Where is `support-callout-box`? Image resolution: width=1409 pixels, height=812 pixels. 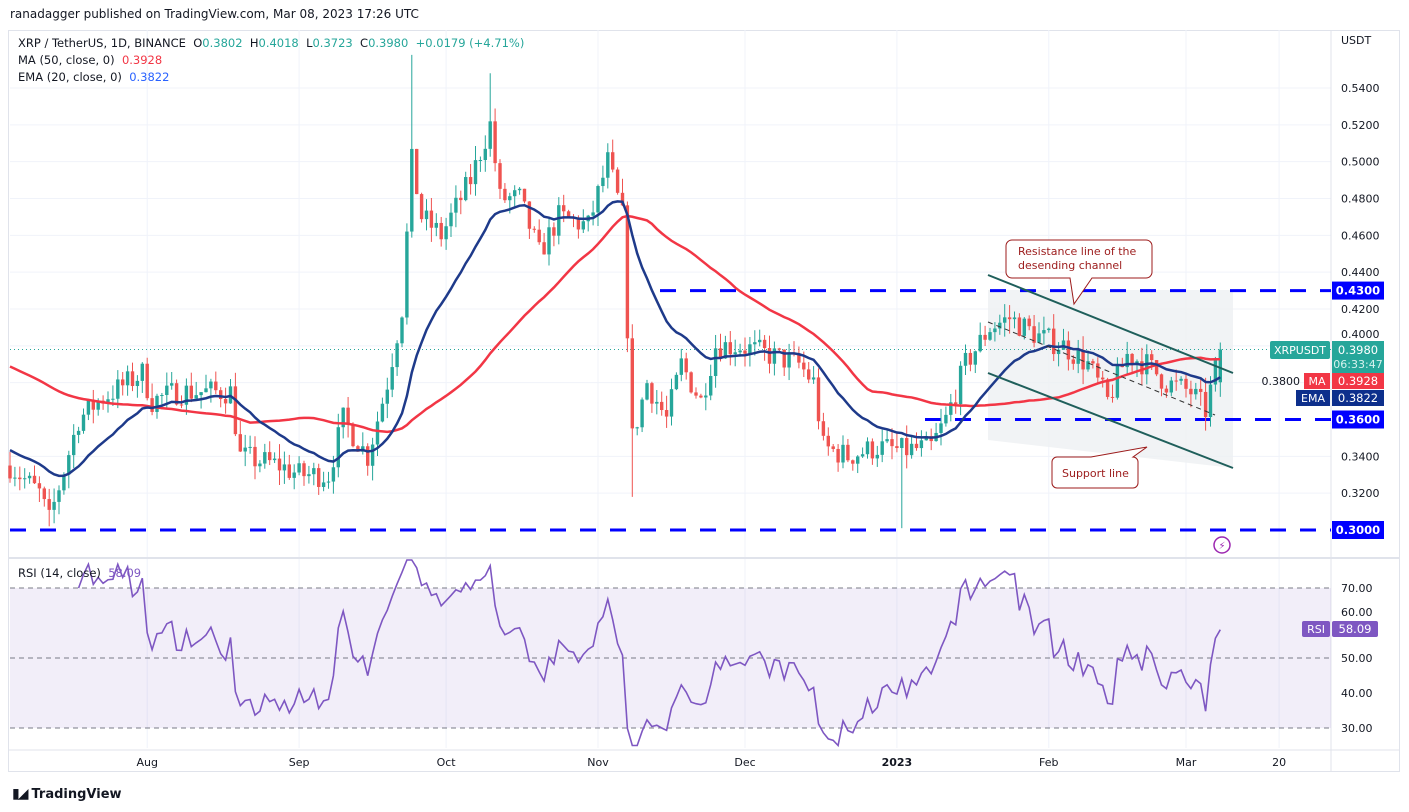
support-callout-box is located at coordinates (1099, 467).